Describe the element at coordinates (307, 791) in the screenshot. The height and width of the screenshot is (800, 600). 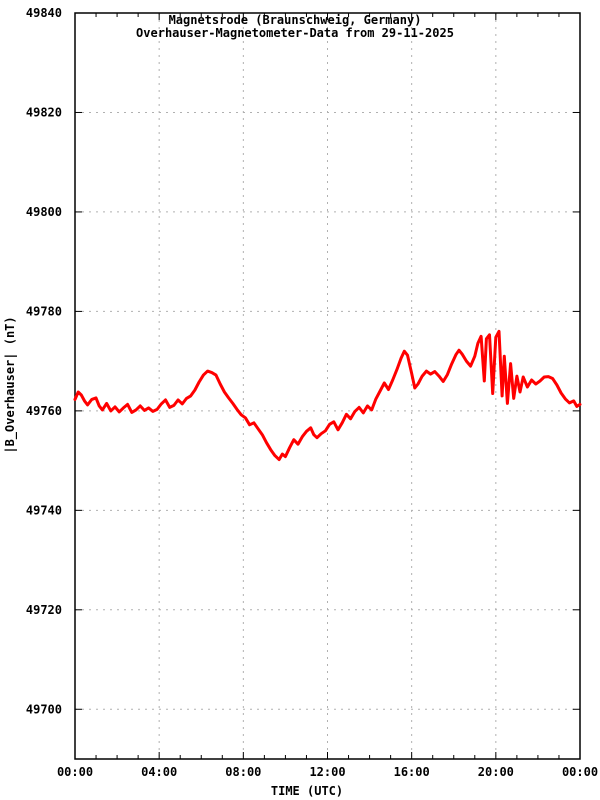
I see `x-axis-label: TIME (UTC)` at that location.